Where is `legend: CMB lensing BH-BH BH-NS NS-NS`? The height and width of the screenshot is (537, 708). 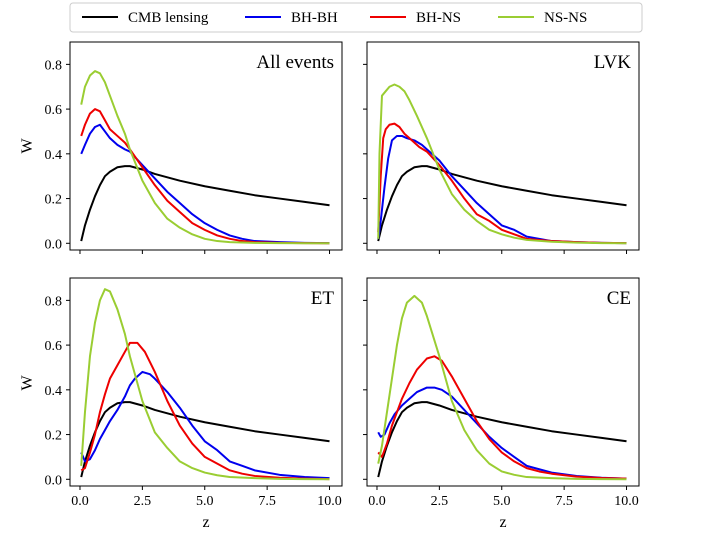
legend: CMB lensing BH-BH BH-NS NS-NS is located at coordinates (356, 17).